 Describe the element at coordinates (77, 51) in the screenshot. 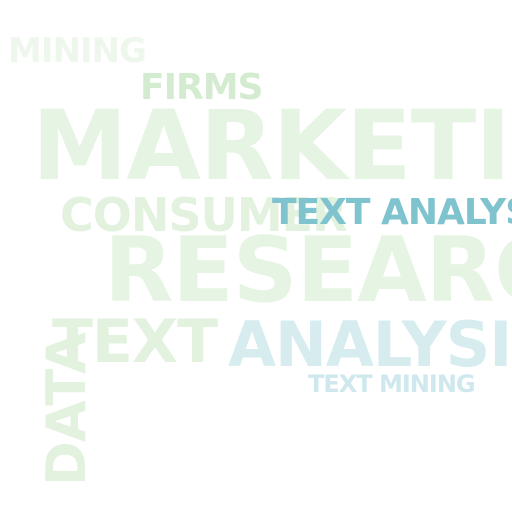

I see `word-mining: MINING` at that location.